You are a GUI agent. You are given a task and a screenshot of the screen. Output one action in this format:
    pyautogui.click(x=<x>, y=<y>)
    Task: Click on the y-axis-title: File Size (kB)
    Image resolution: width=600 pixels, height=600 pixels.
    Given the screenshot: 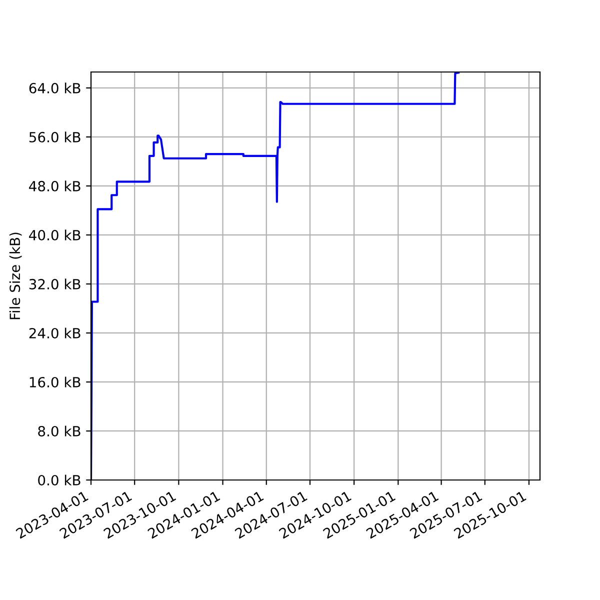 What is the action you would take?
    pyautogui.click(x=15, y=276)
    